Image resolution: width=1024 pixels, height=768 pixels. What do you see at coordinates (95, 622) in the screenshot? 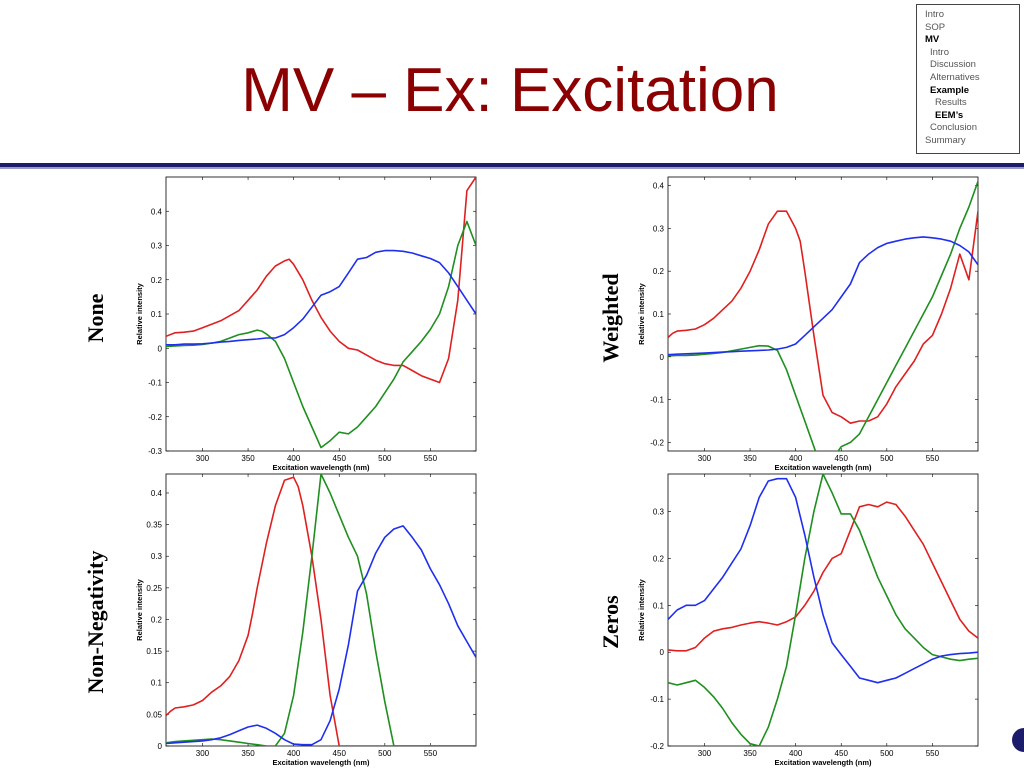
I see `row-label-nonneg: Non-Negativity` at bounding box center [95, 622].